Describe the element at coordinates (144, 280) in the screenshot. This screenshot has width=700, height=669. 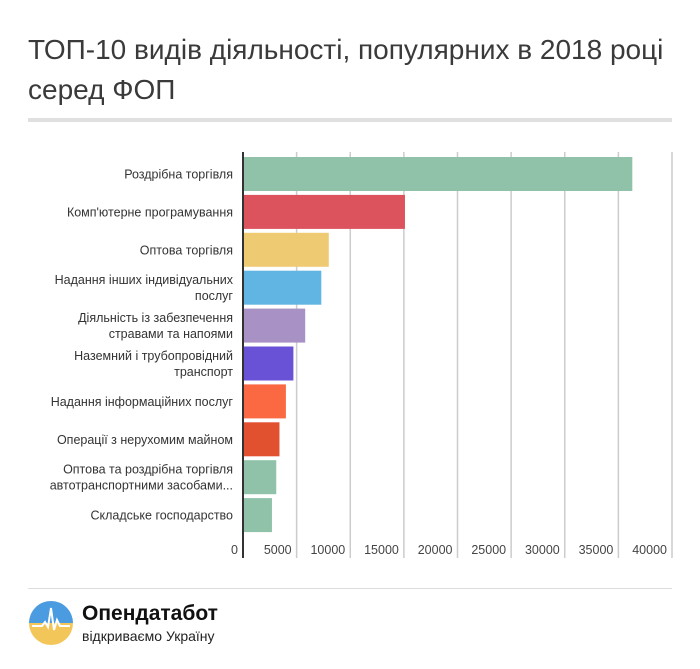
I see `category-label: Надання інших індивідуальних` at that location.